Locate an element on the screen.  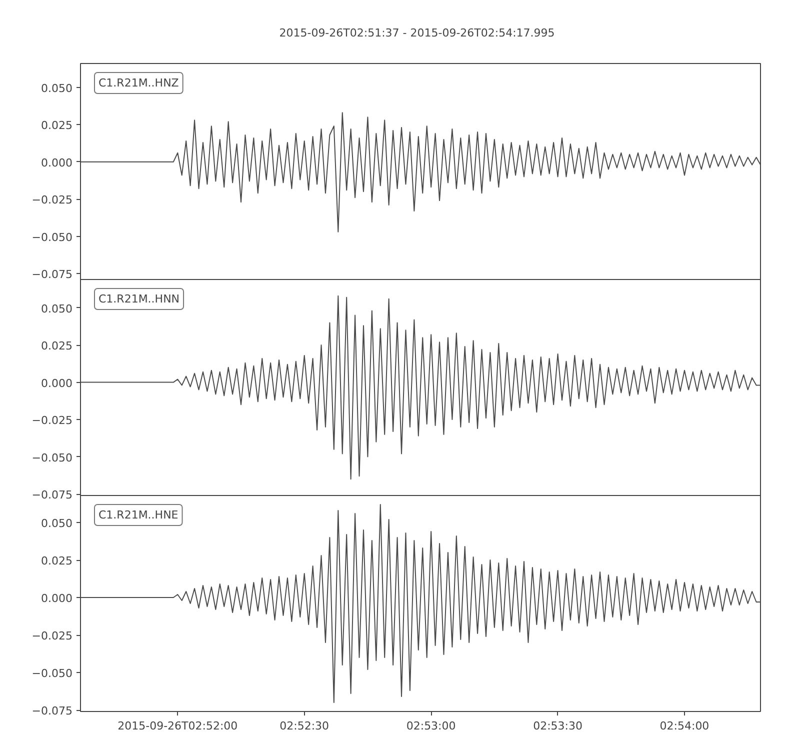
chart-title: 2015-09-26T02:51:37 - 2015-09-26T02:54:17.995 is located at coordinates (417, 33).